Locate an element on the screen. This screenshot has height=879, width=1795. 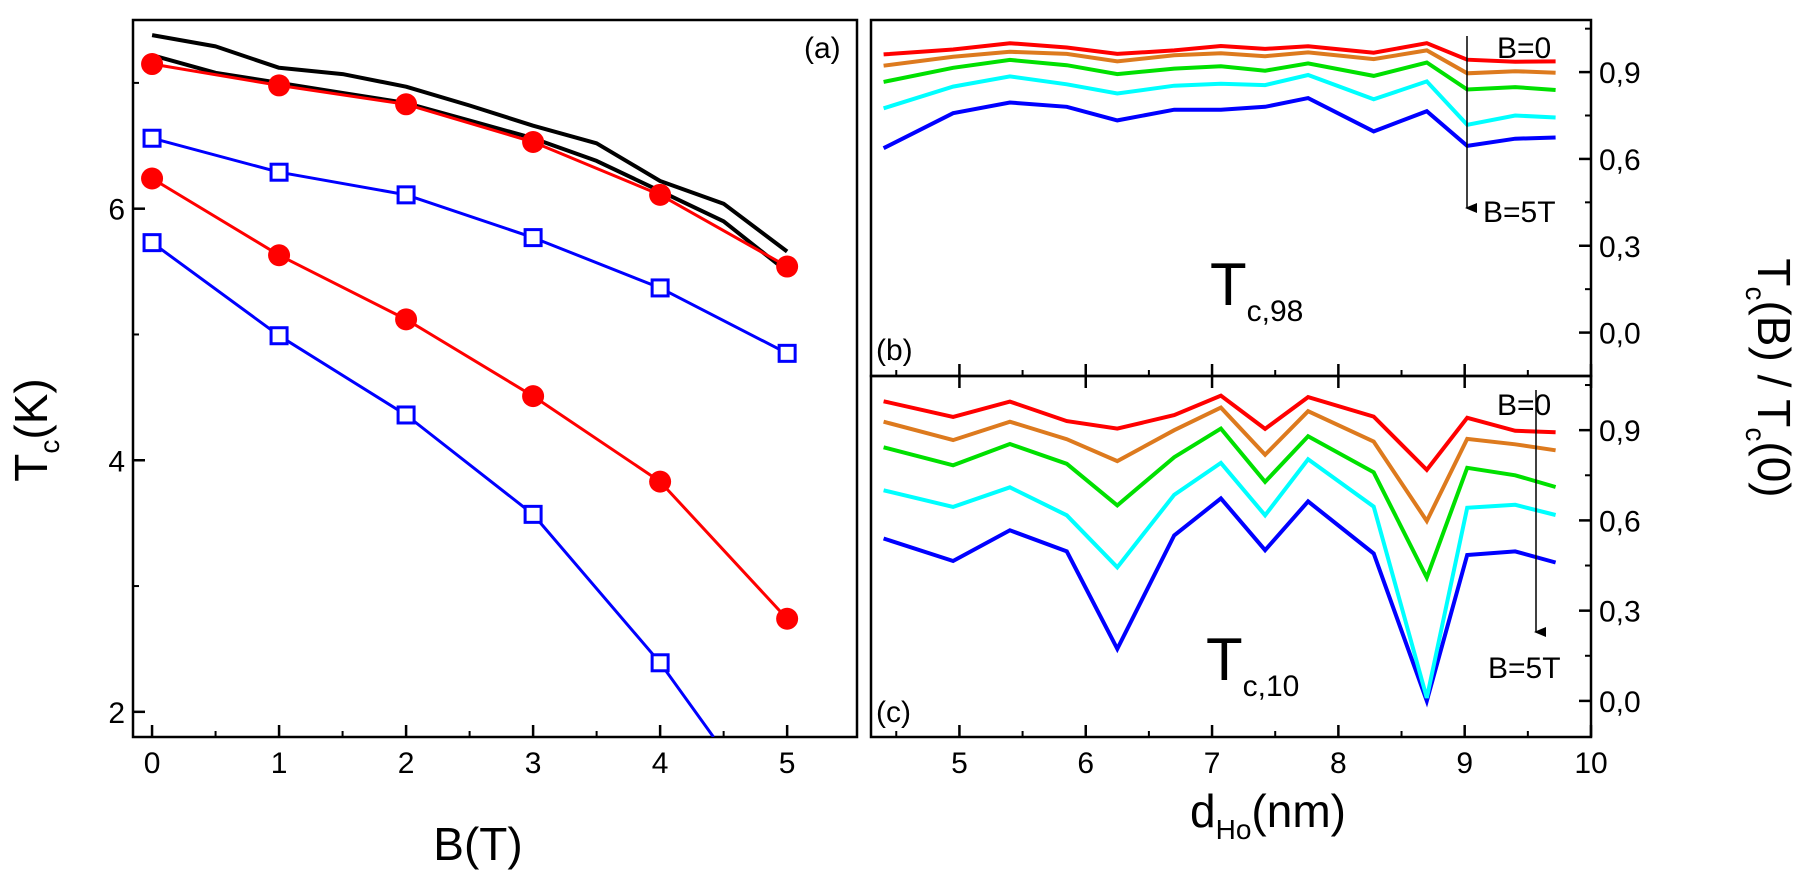
c-series-b3t is located at coordinates (1220, 577).